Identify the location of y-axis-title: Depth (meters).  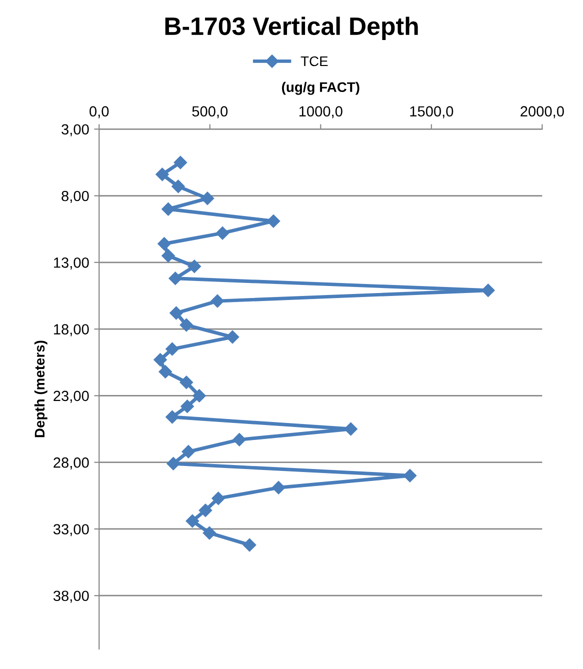
(41, 389).